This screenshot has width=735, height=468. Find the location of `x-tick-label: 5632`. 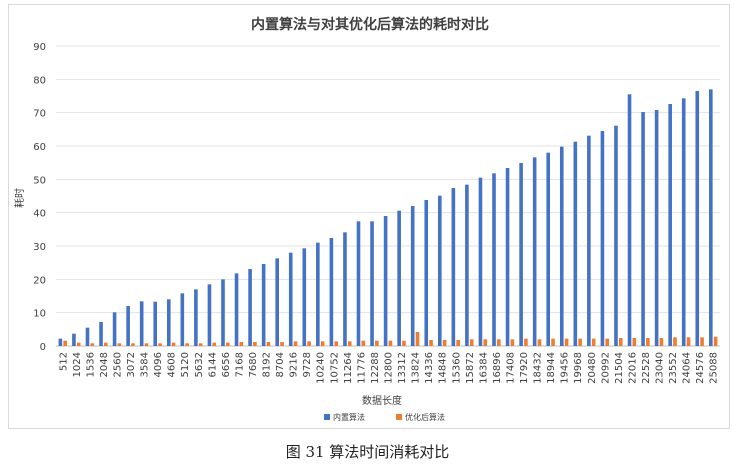

x-tick-label: 5632 is located at coordinates (199, 364).